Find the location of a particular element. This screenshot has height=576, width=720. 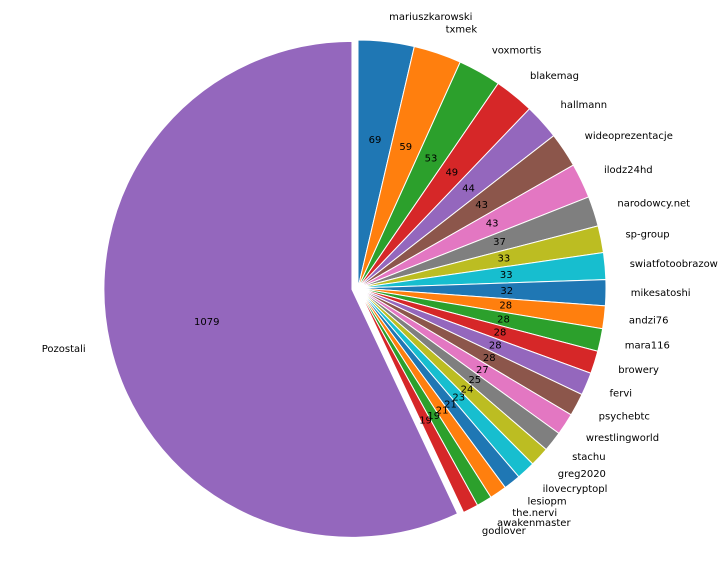

value-label-fervi: 28 is located at coordinates (495, 346).